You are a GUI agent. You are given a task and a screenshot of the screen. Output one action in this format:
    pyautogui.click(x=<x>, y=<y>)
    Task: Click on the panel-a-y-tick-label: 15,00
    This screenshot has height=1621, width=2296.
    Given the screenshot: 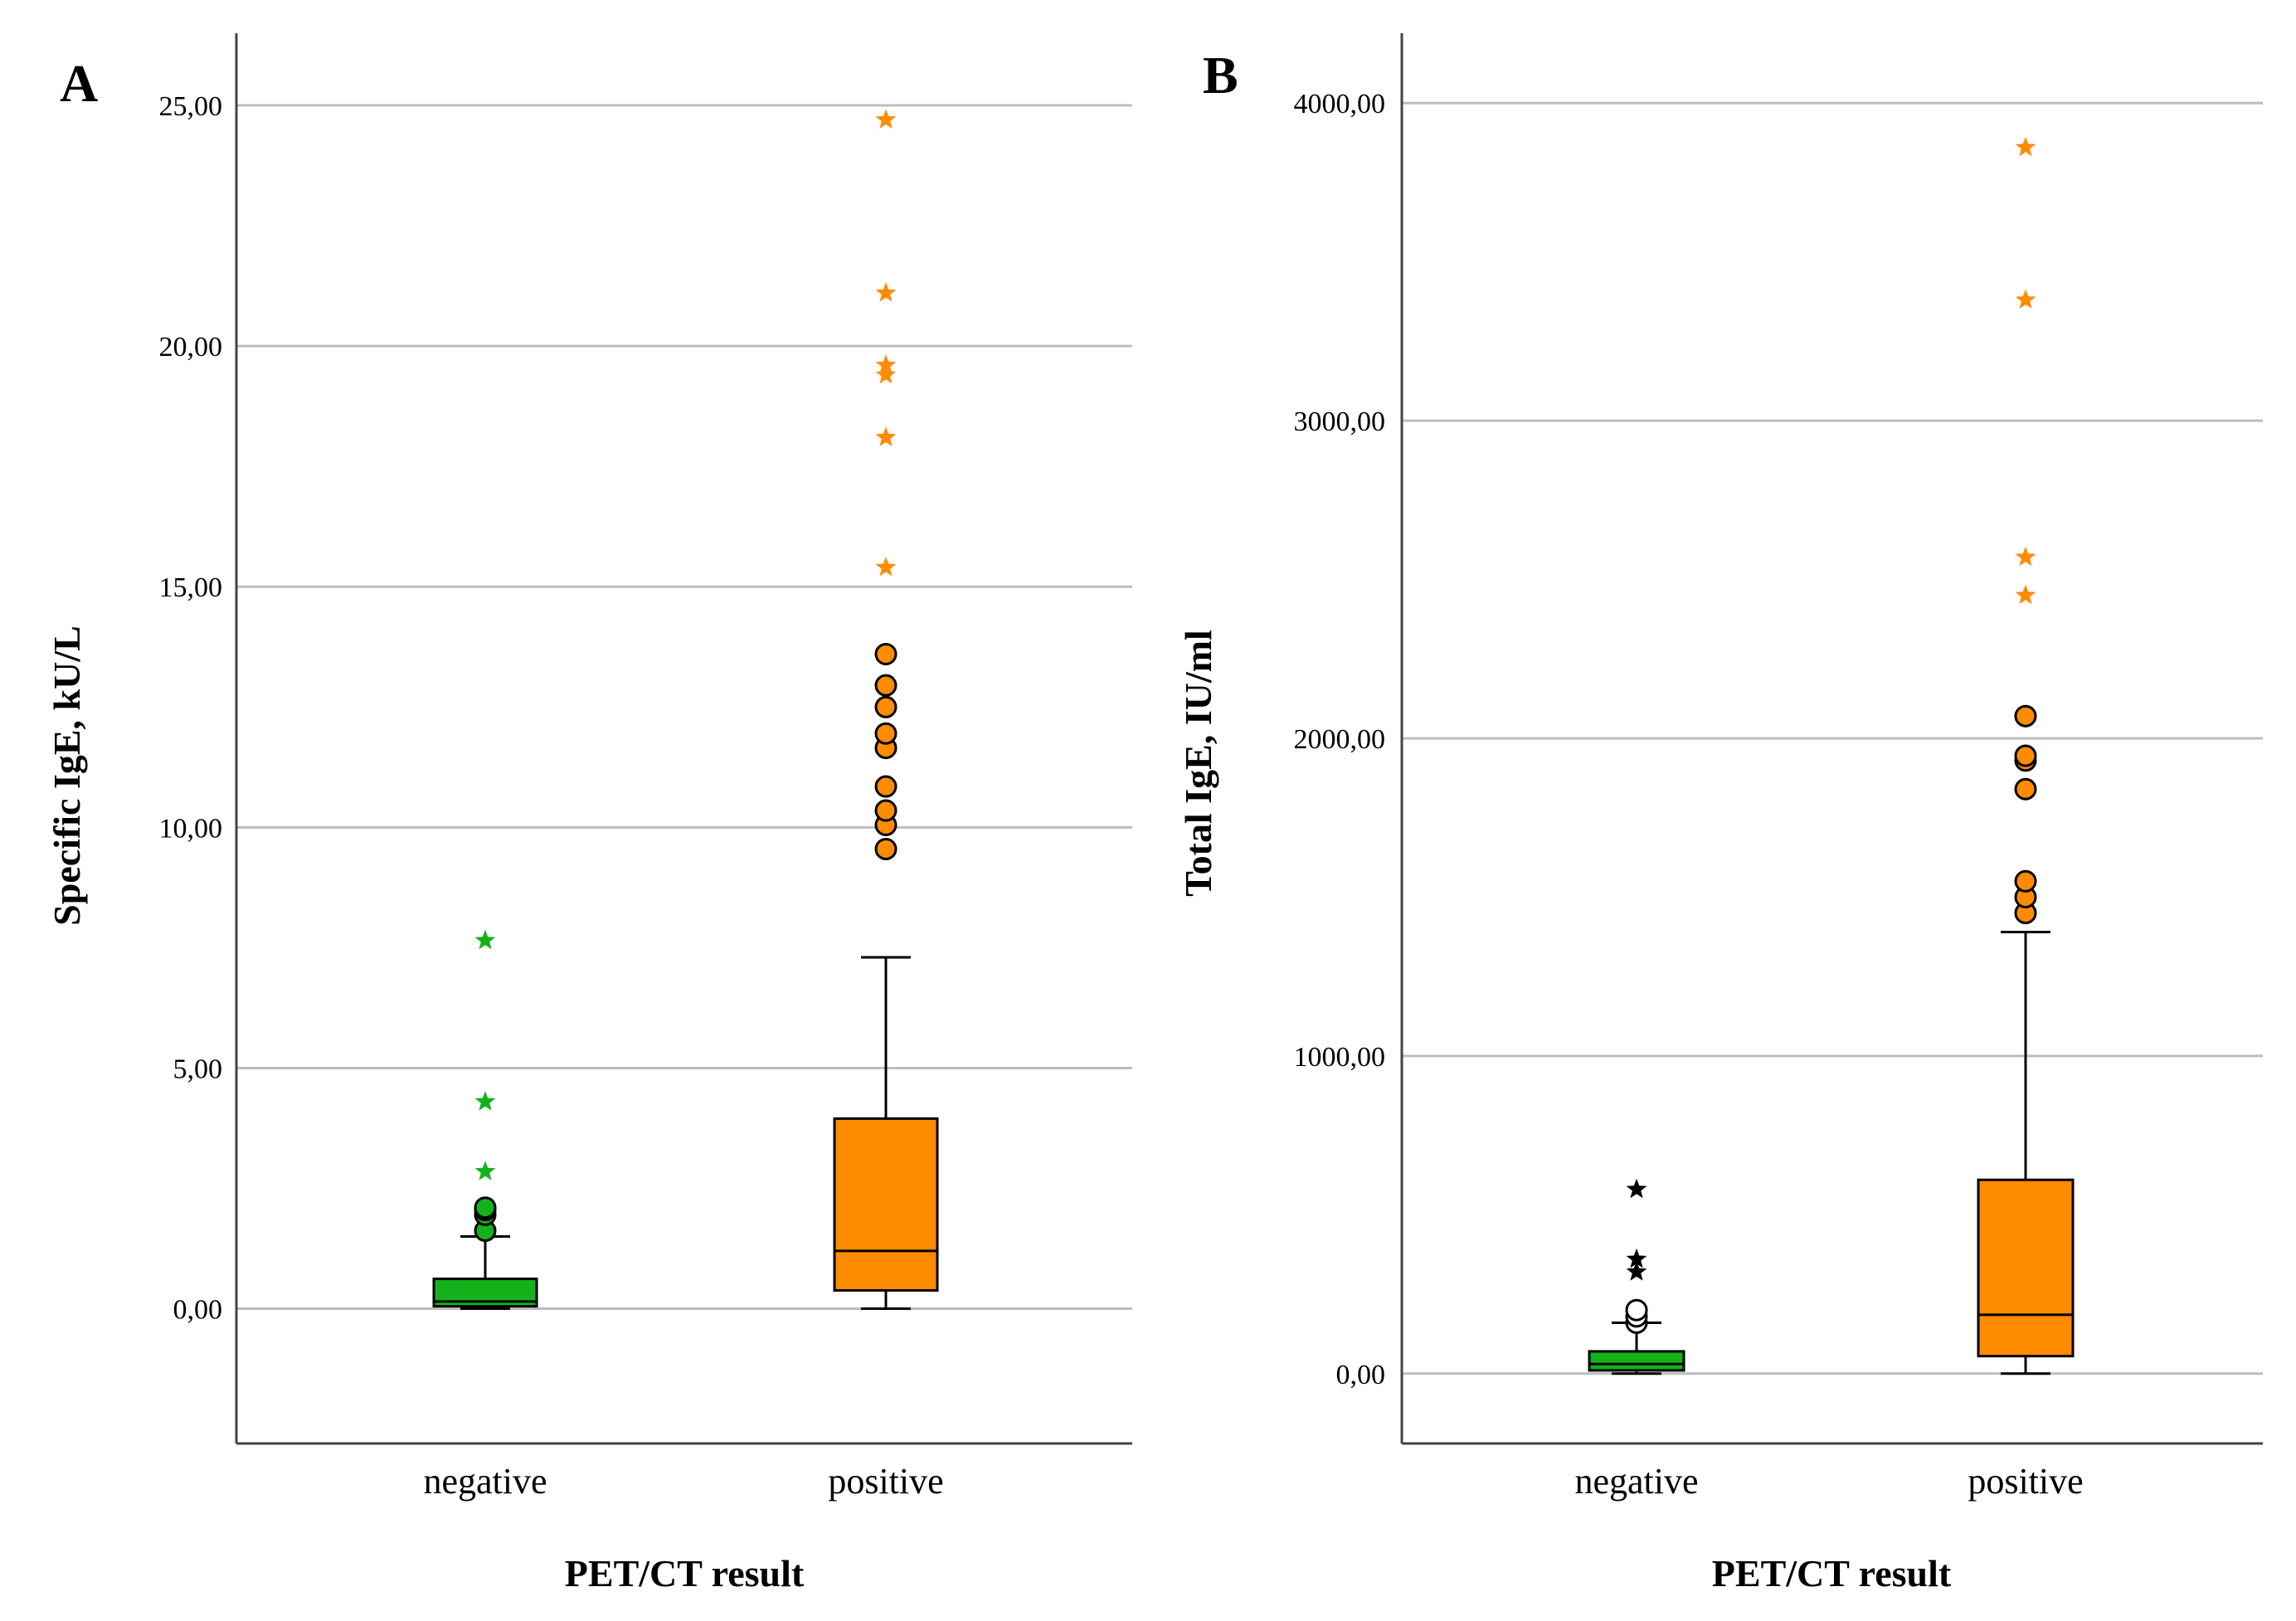 What is the action you would take?
    pyautogui.click(x=191, y=588)
    